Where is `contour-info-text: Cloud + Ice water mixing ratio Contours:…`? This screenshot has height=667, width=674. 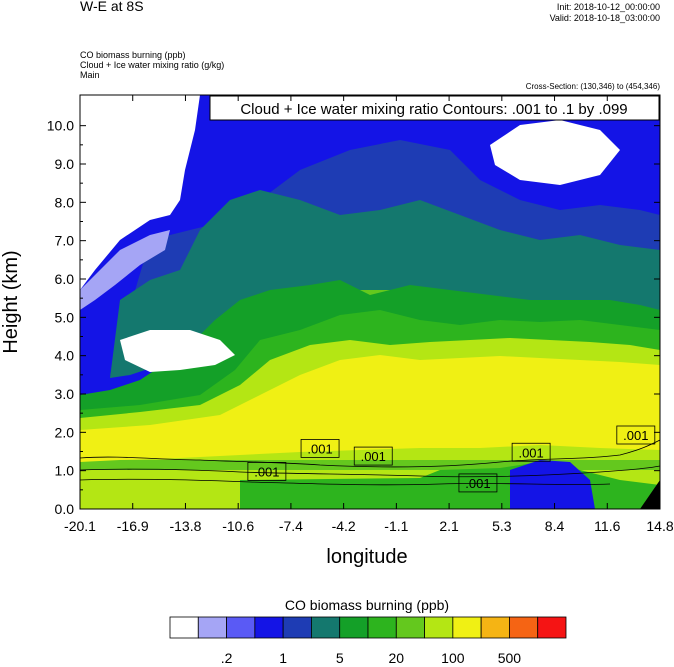
contour-info-text: Cloud + Ice water mixing ratio Contours:… is located at coordinates (433, 109).